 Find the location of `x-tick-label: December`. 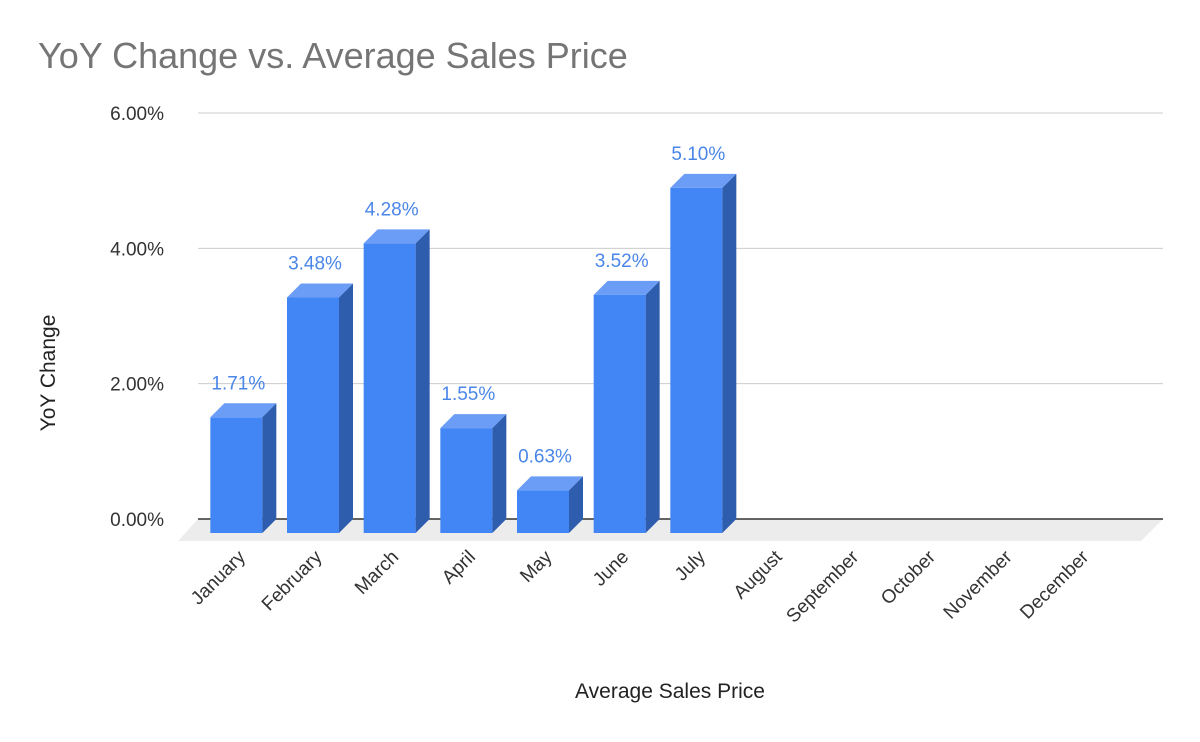

x-tick-label: December is located at coordinates (1054, 584).